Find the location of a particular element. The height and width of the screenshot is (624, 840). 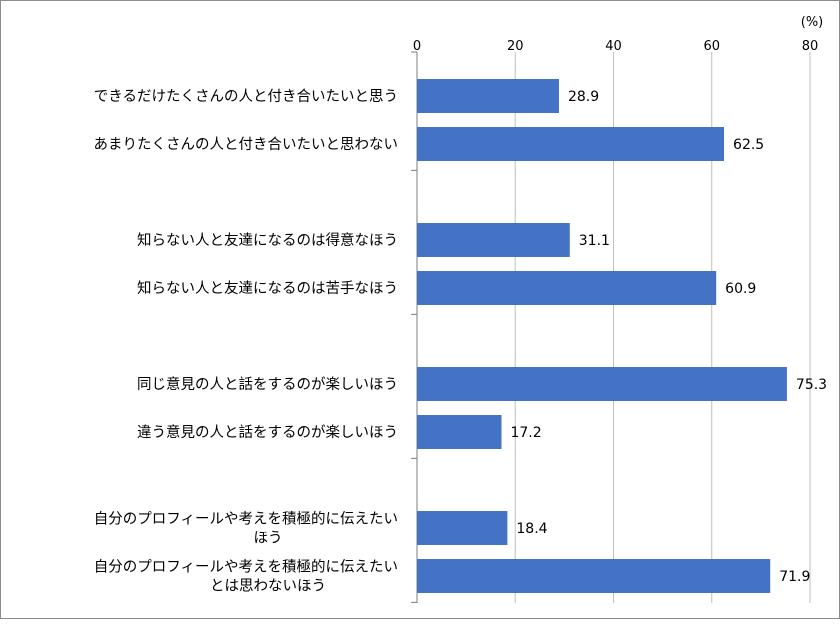

category-label-3: 知らない人と友達になるのは苦手なほう is located at coordinates (267, 288).